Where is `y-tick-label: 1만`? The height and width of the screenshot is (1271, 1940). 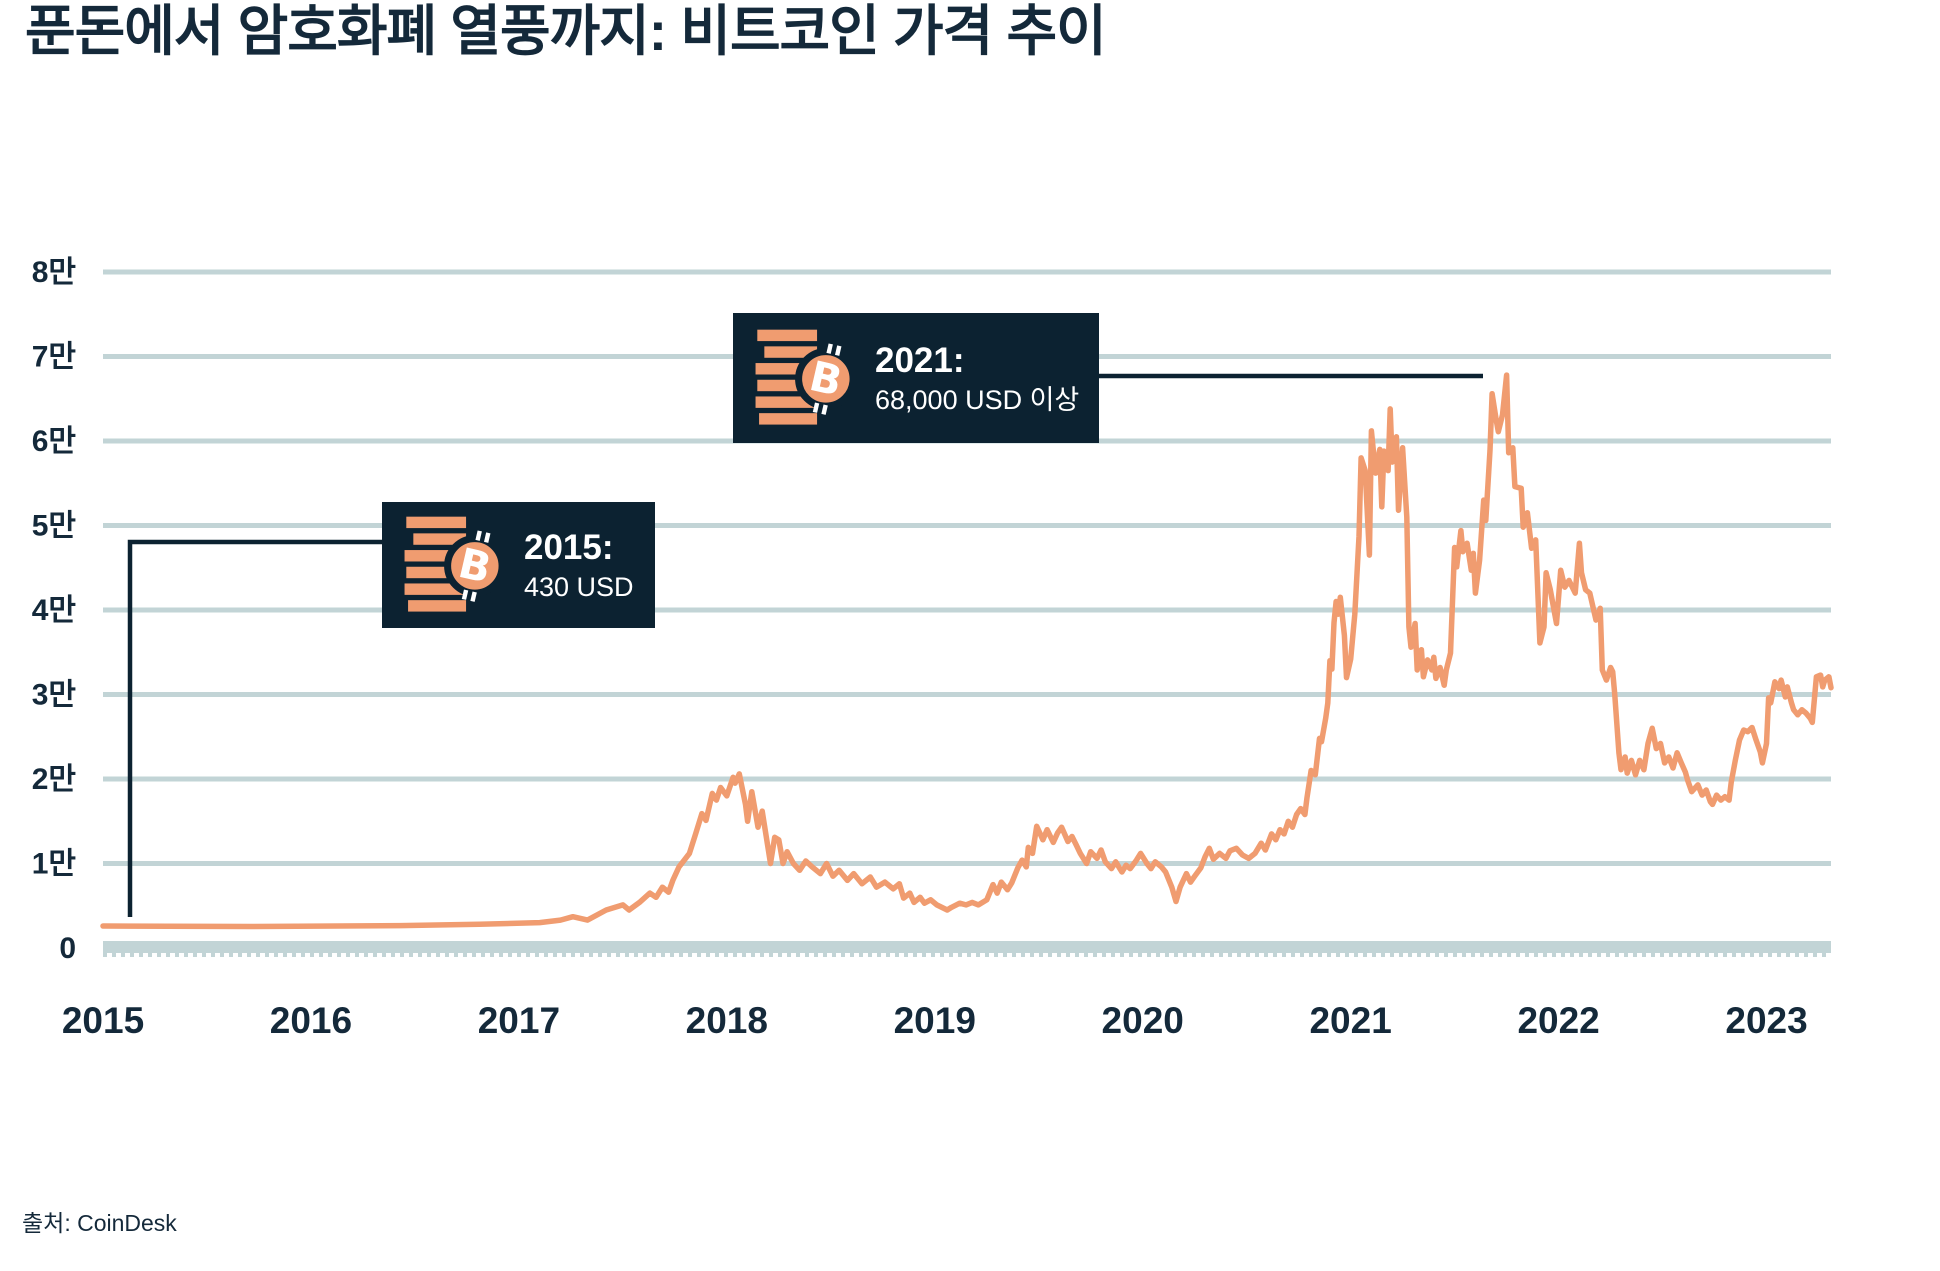
y-tick-label: 1만 is located at coordinates (54, 864).